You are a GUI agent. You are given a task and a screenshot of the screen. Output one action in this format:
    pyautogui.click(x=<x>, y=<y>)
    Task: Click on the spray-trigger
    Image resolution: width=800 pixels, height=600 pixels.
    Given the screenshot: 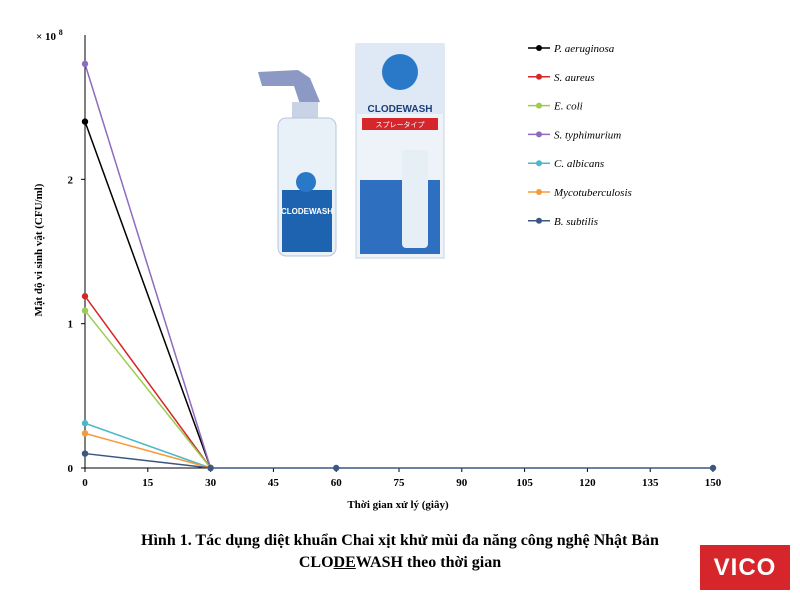 What is the action you would take?
    pyautogui.click(x=289, y=87)
    